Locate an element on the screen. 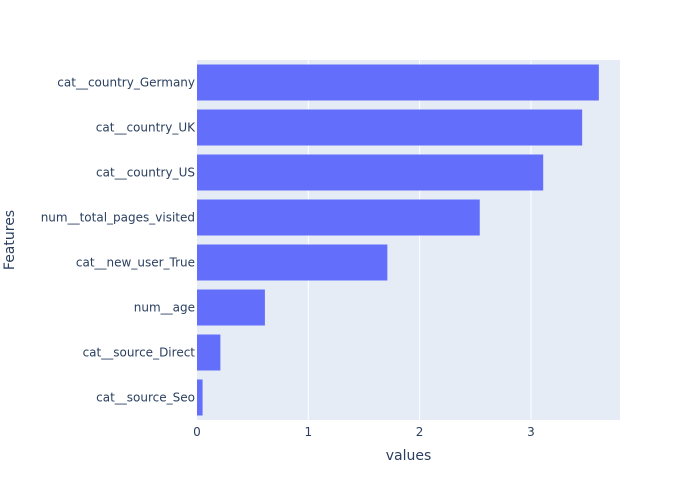 This screenshot has width=700, height=504. y-tick-label-cat__country_UK: cat__country_UK is located at coordinates (146, 128).